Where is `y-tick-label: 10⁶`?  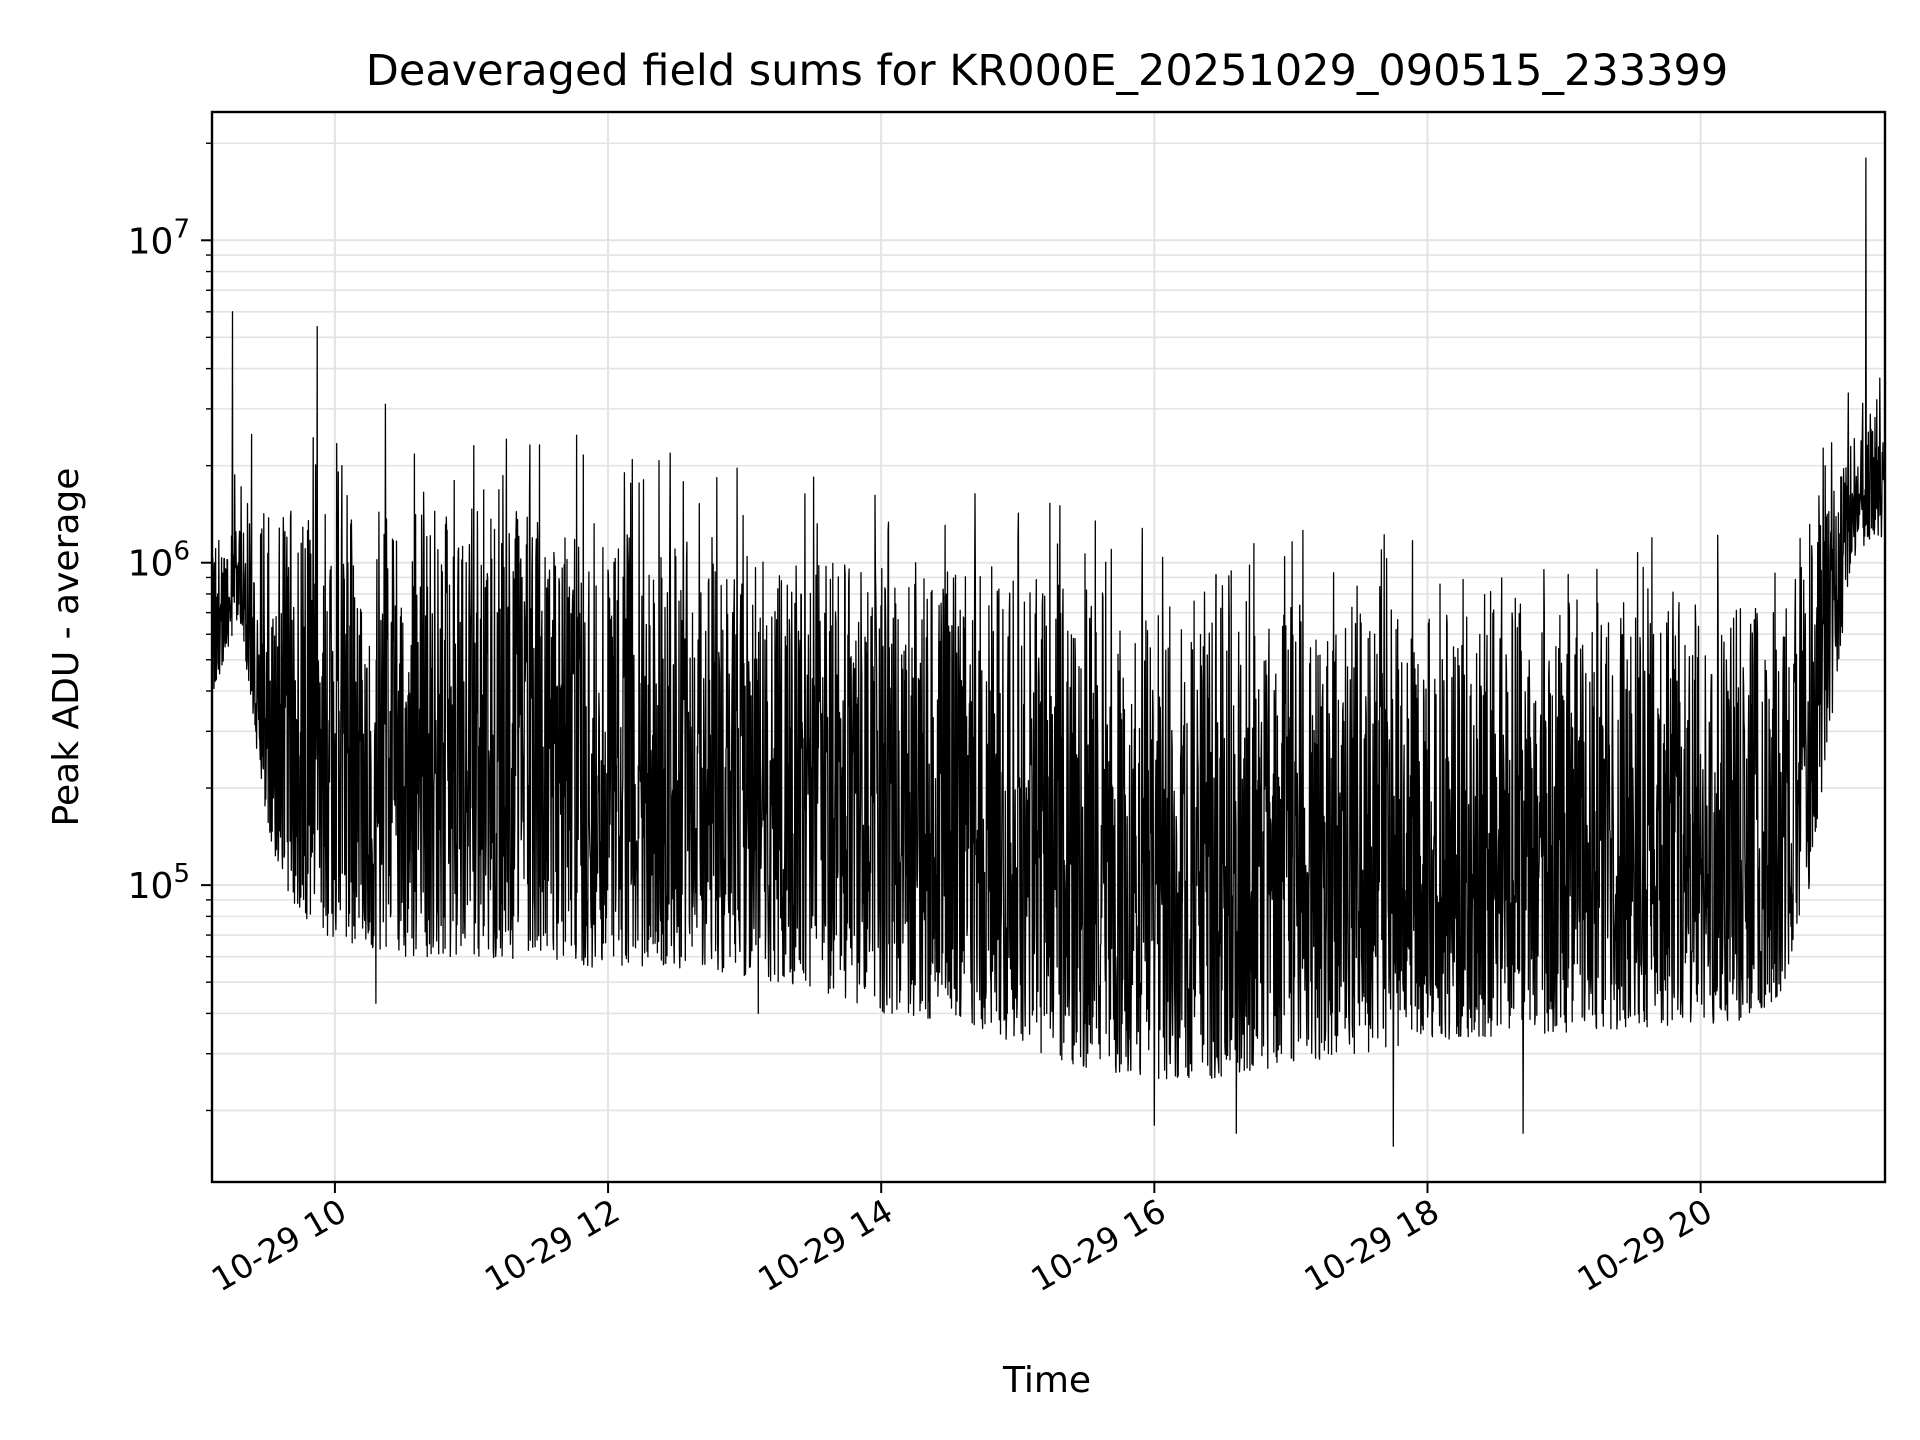
y-tick-label: 10⁶ is located at coordinates (159, 561).